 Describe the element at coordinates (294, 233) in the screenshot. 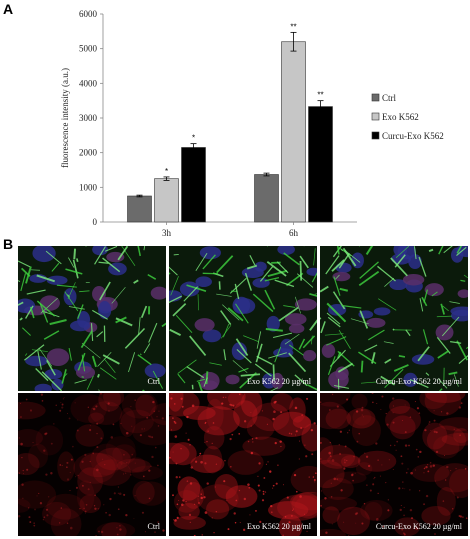

I see `x-tick-label: 6h` at that location.